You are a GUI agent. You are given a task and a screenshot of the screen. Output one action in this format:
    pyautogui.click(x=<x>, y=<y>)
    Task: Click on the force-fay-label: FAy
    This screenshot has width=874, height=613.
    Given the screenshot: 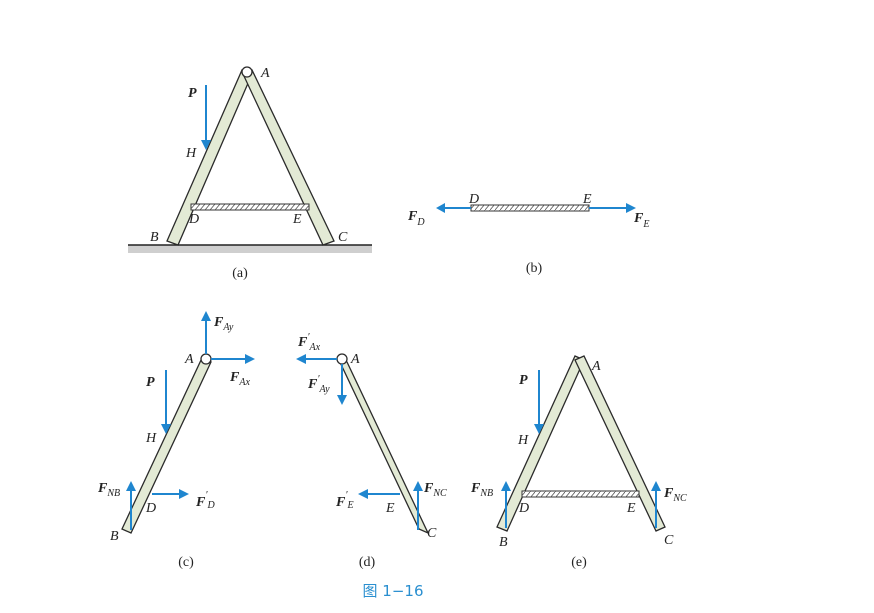 What is the action you would take?
    pyautogui.click(x=223, y=324)
    